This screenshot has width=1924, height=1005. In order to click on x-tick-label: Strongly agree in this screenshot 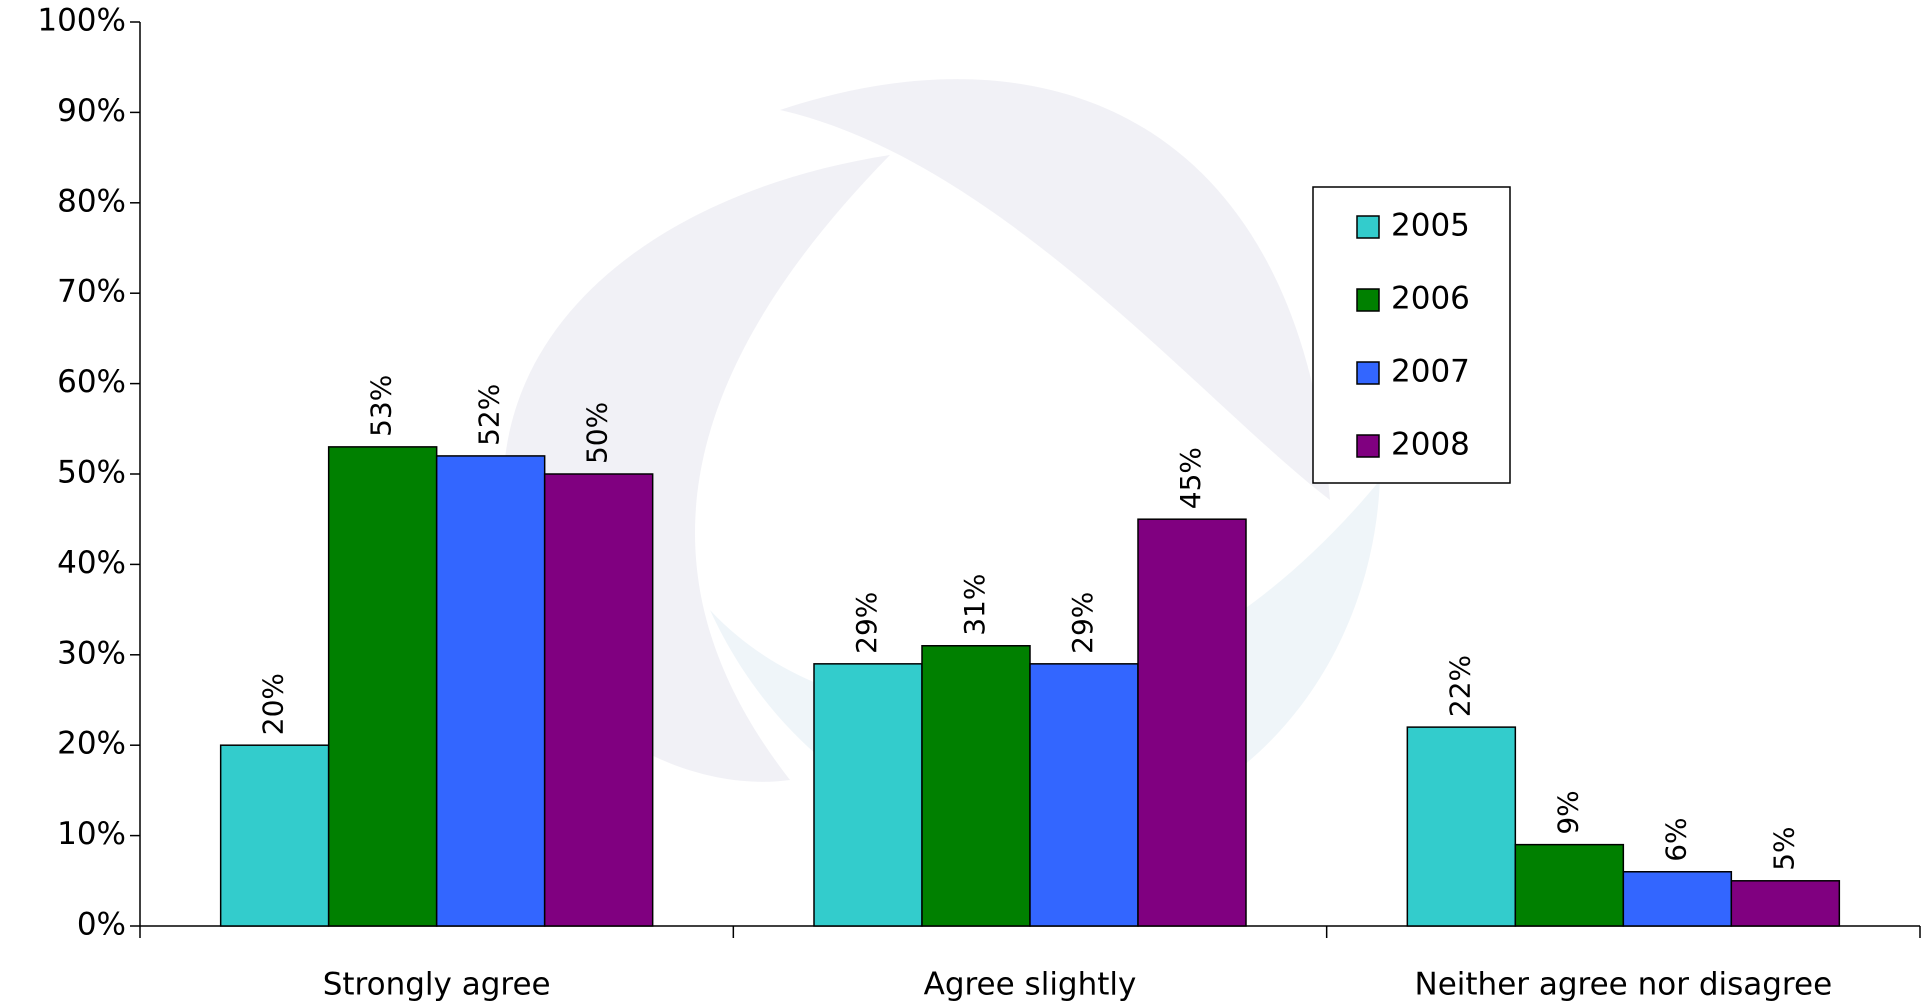, I will do `click(437, 985)`.